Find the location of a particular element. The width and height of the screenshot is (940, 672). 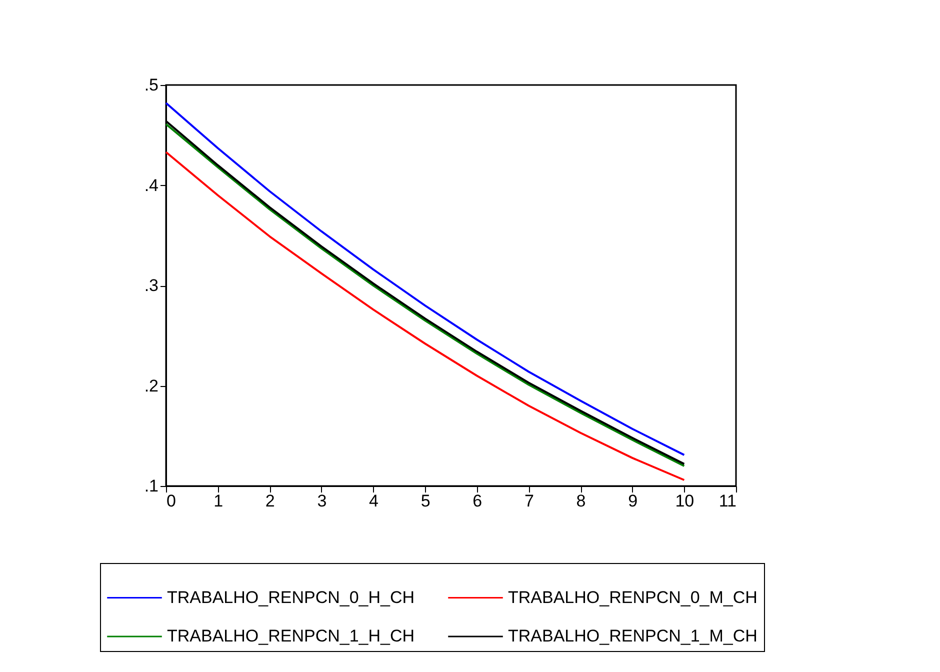

y-tick-label: .1 is located at coordinates (151, 486).